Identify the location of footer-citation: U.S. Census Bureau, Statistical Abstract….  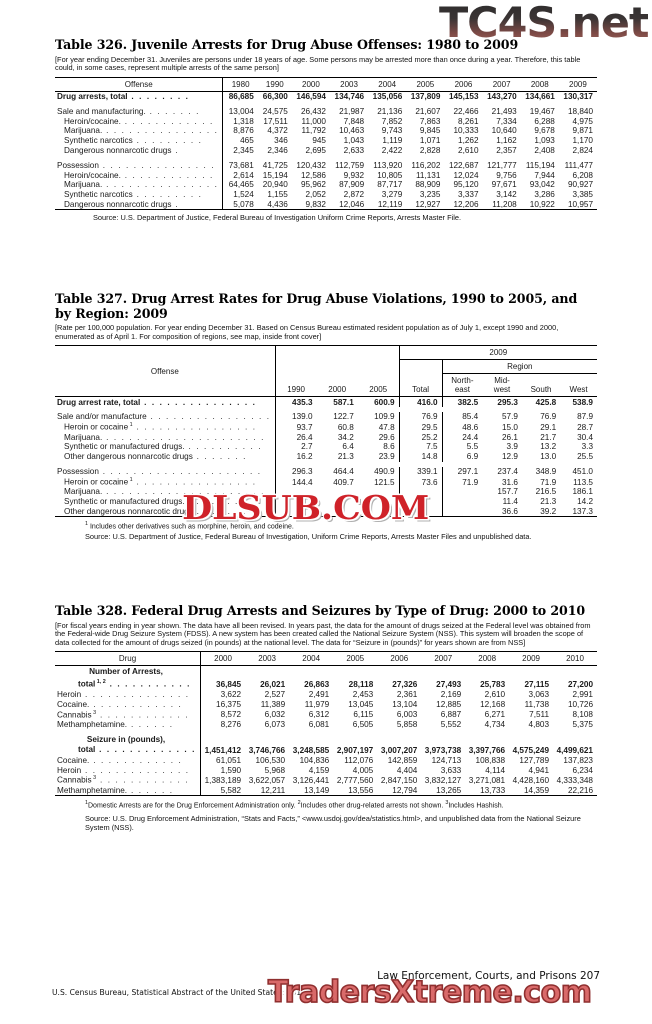
(179, 992).